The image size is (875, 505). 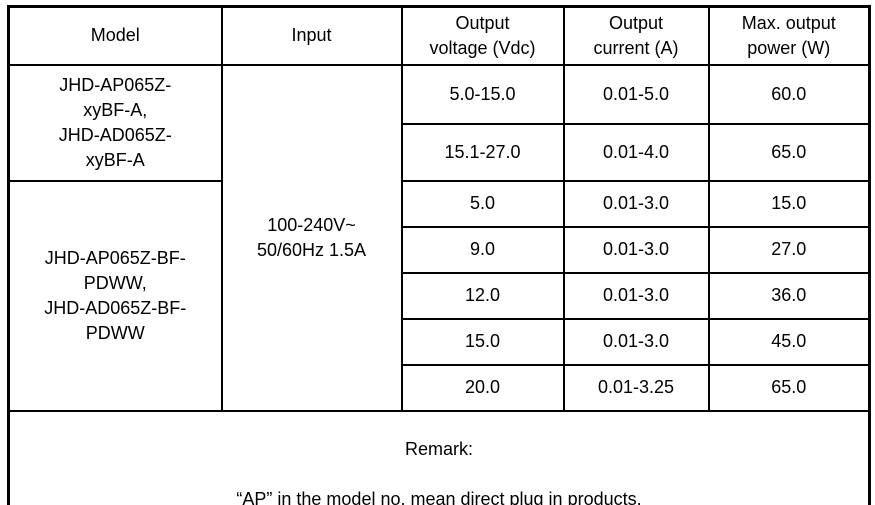 What do you see at coordinates (789, 35) in the screenshot?
I see `header-cell-max-output-power: Max. output power (W)` at bounding box center [789, 35].